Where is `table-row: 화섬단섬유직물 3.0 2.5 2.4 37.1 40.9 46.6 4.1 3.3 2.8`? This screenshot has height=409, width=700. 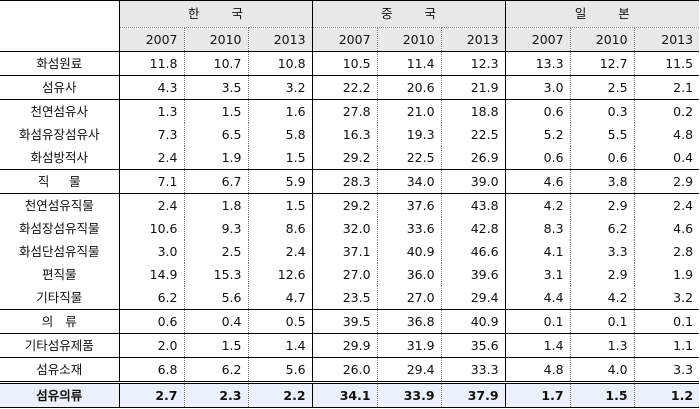 table-row: 화섬단섬유직물 3.0 2.5 2.4 37.1 40.9 46.6 4.1 3.3 2.8 is located at coordinates (350, 251).